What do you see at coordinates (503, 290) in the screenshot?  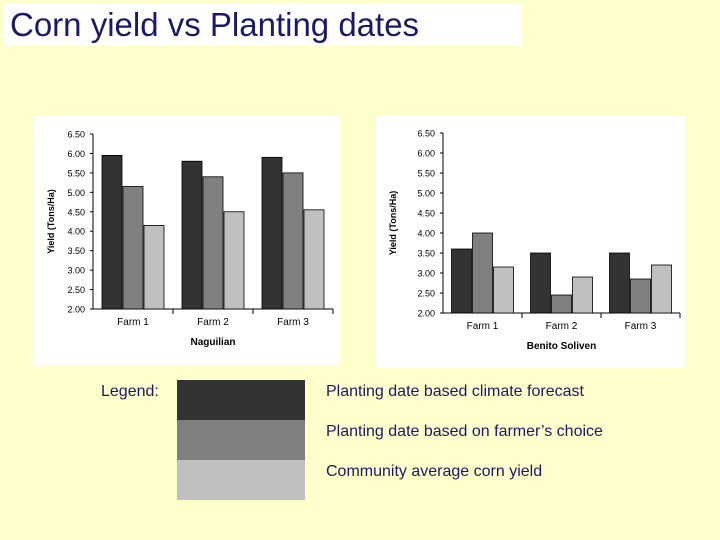 I see `bar-benito-soliven-farm-1-s3` at bounding box center [503, 290].